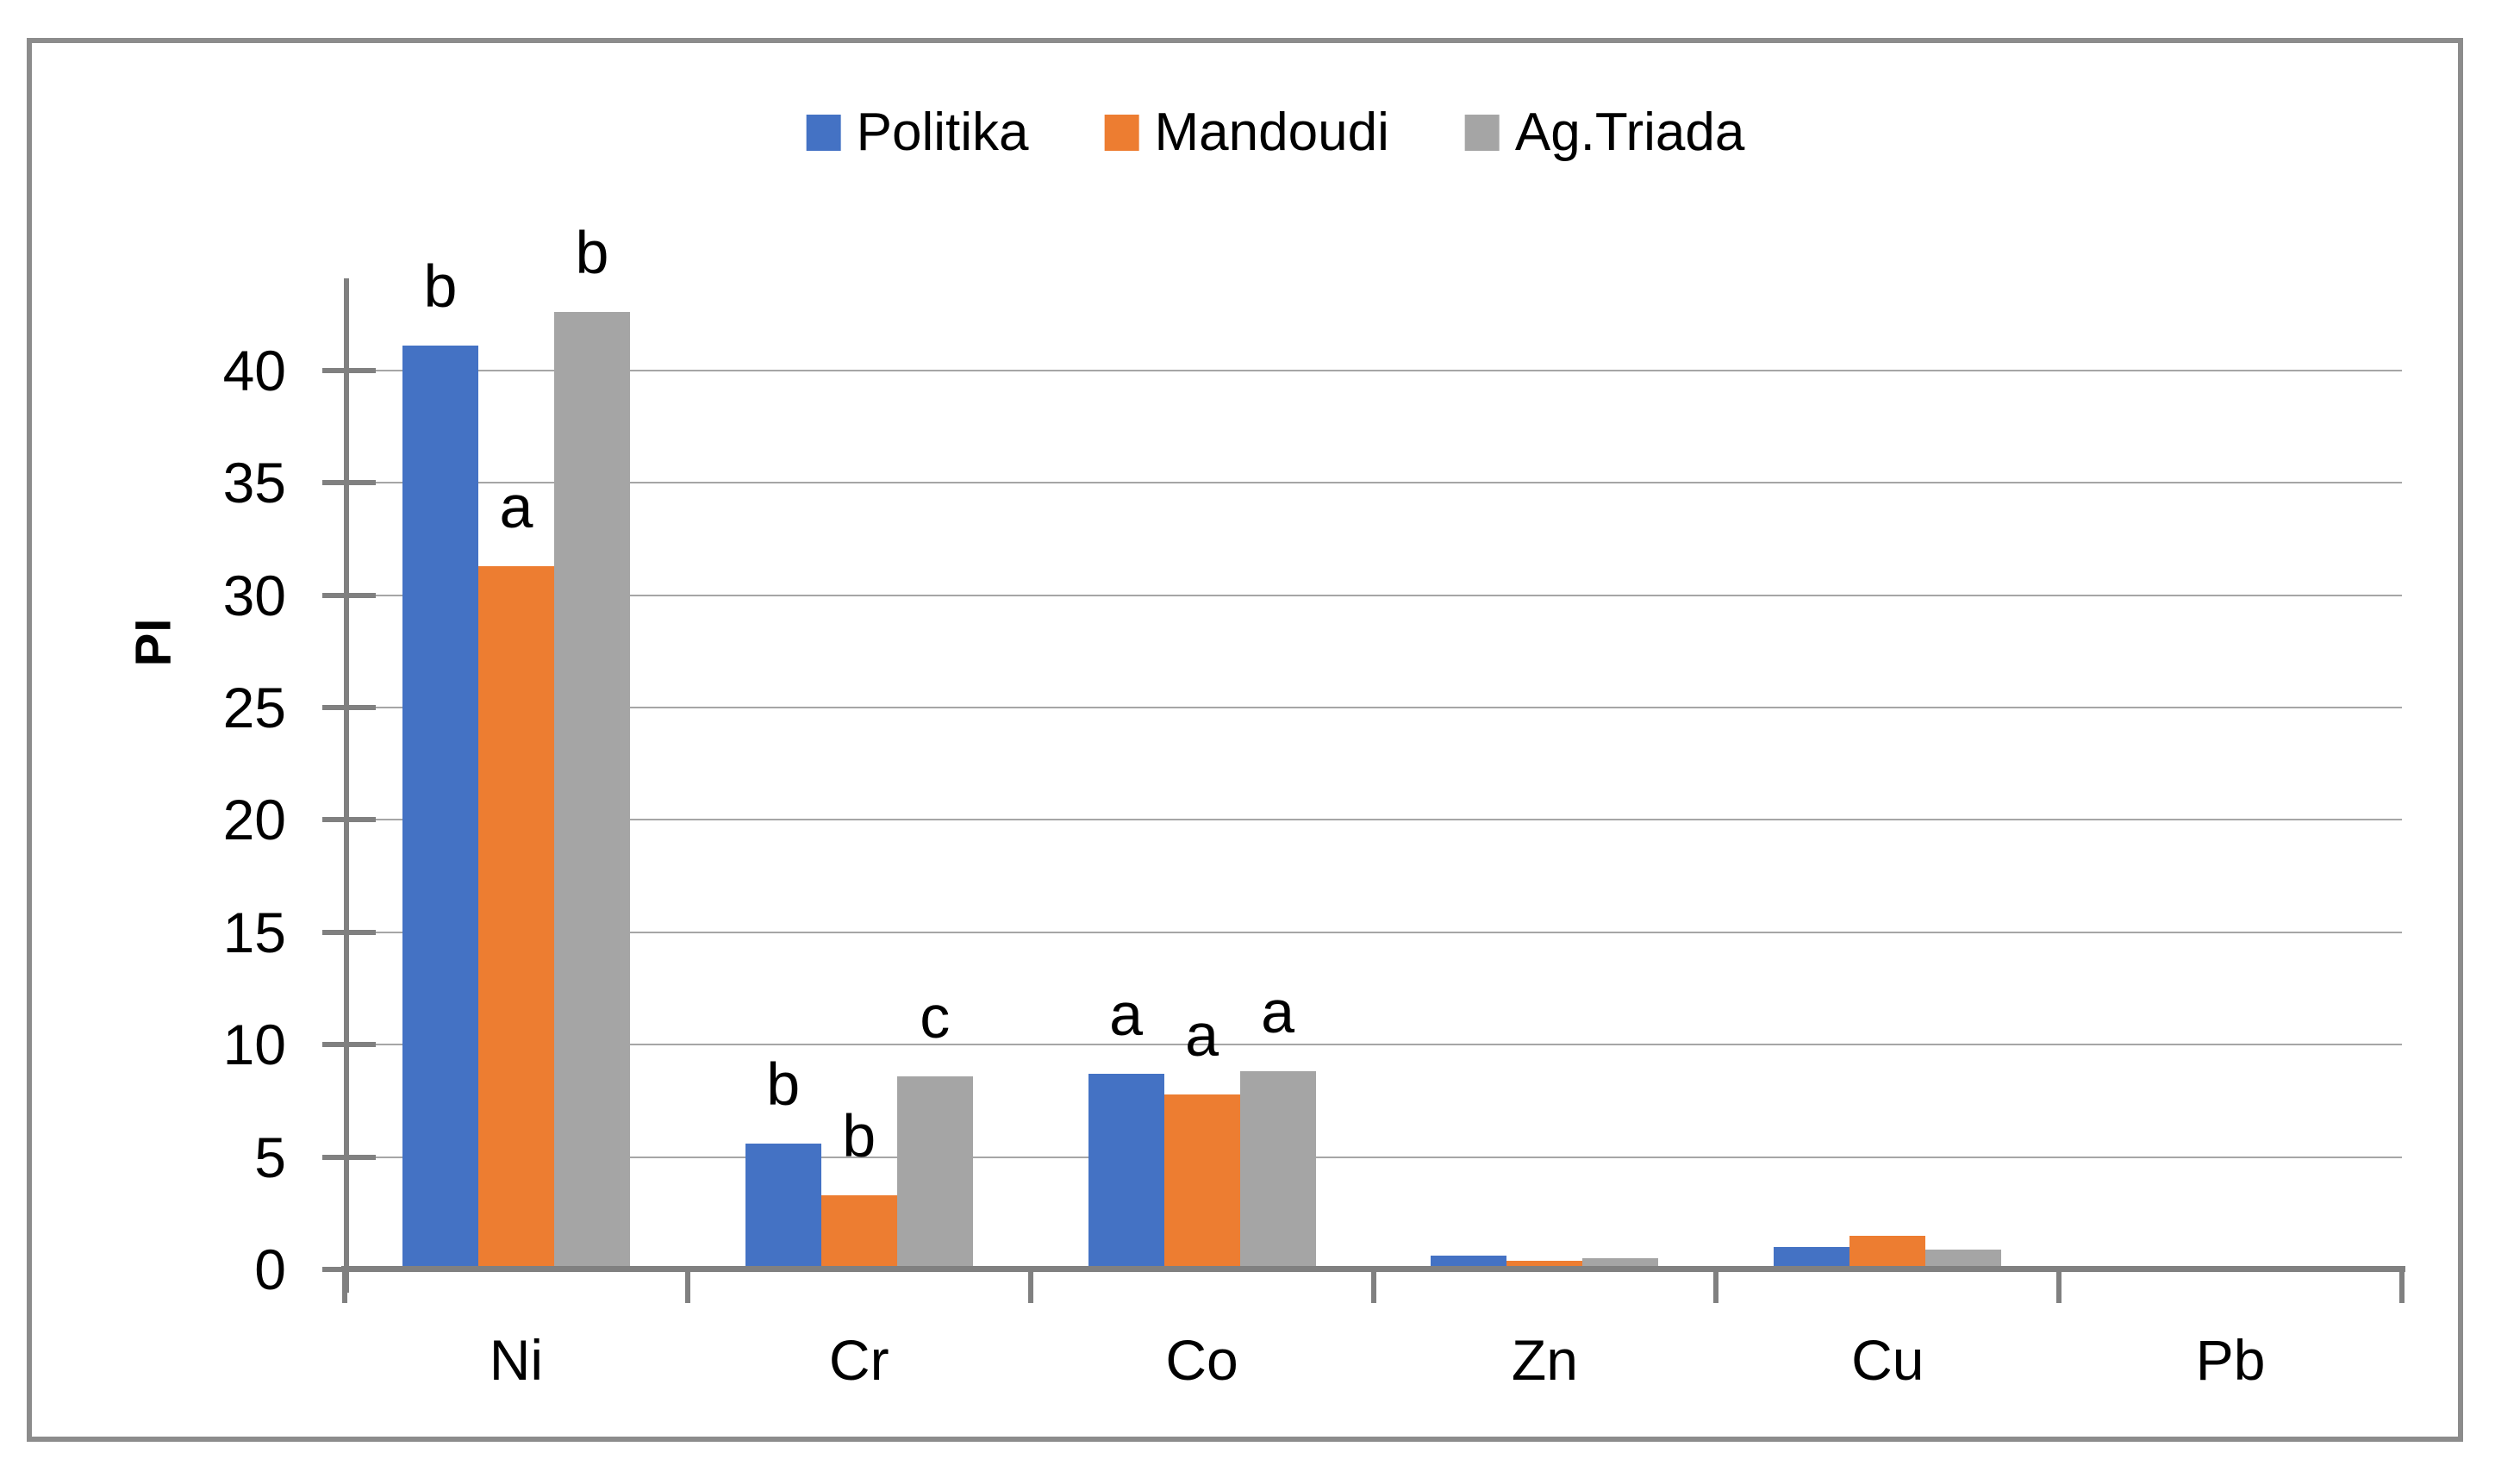 This screenshot has height=1484, width=2495. I want to click on y-tick-label: 0, so click(270, 1270).